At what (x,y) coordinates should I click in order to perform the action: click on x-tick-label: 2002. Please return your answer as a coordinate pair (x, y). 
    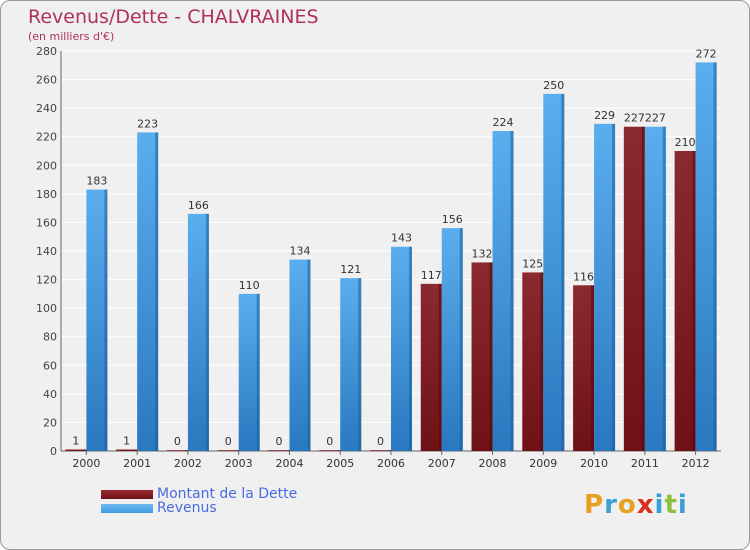
    Looking at the image, I should click on (188, 463).